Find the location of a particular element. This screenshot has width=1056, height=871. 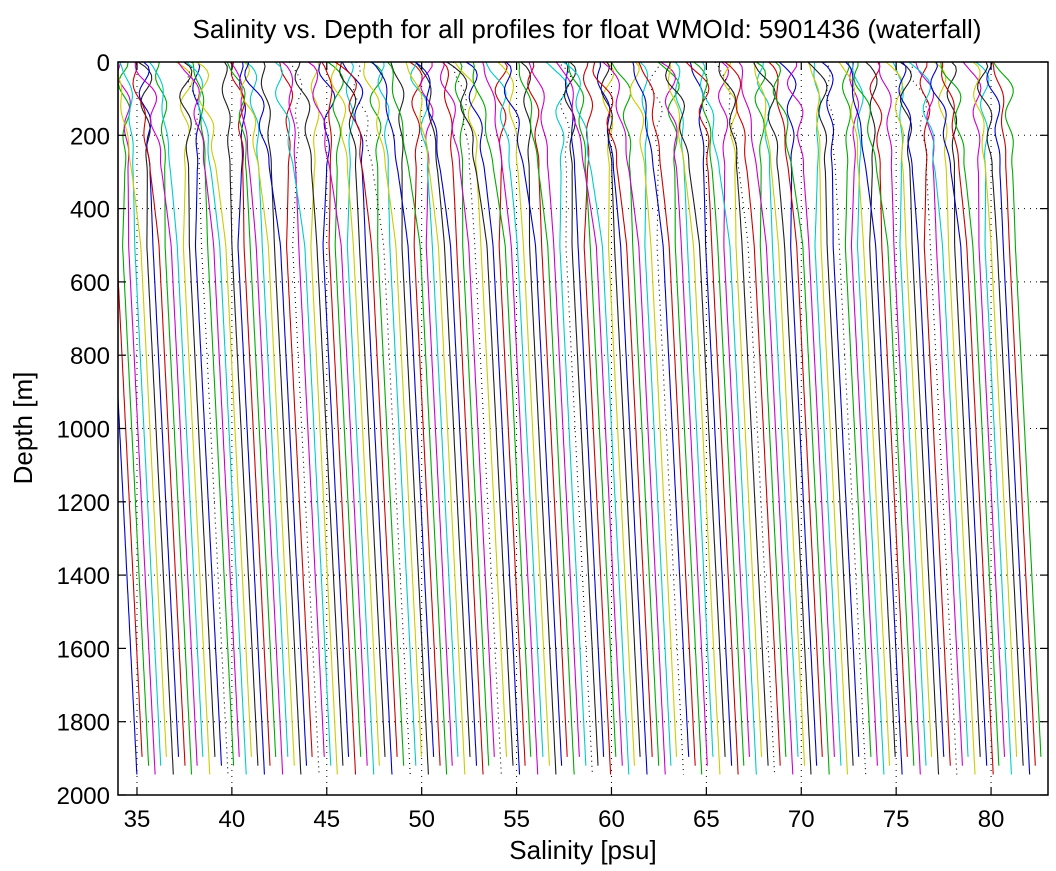

x-tick-label: 50 is located at coordinates (421, 819).